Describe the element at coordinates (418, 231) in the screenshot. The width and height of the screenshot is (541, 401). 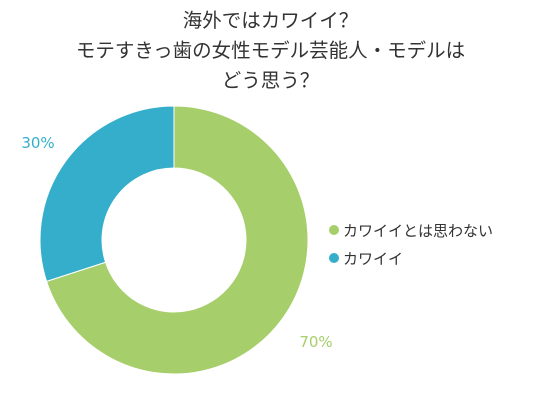
I see `legend-label-1: カワイイとは思わない` at that location.